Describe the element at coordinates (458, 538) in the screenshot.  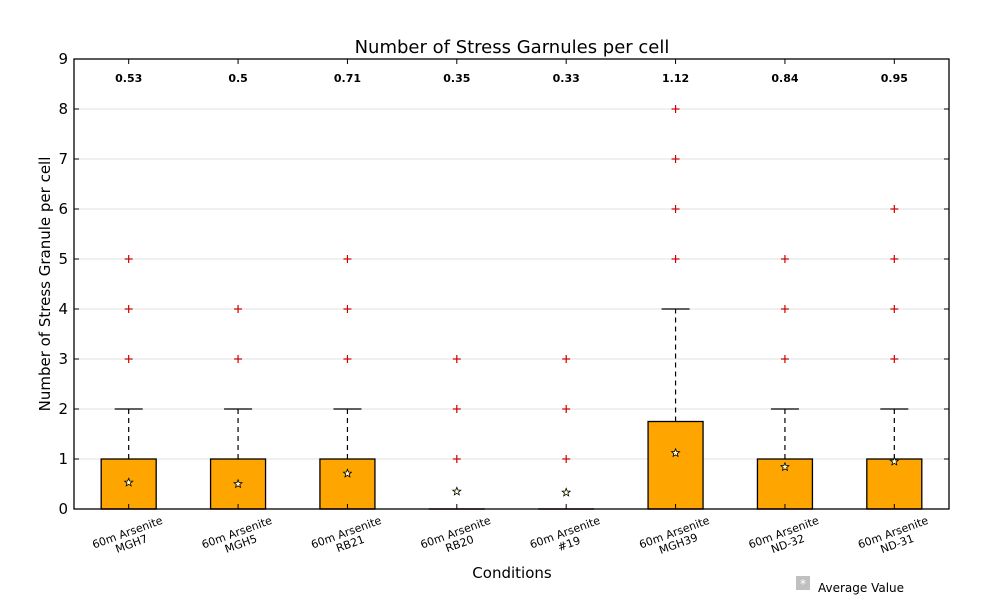
I see `x-tick-label: 60m ArseniteRB20` at that location.